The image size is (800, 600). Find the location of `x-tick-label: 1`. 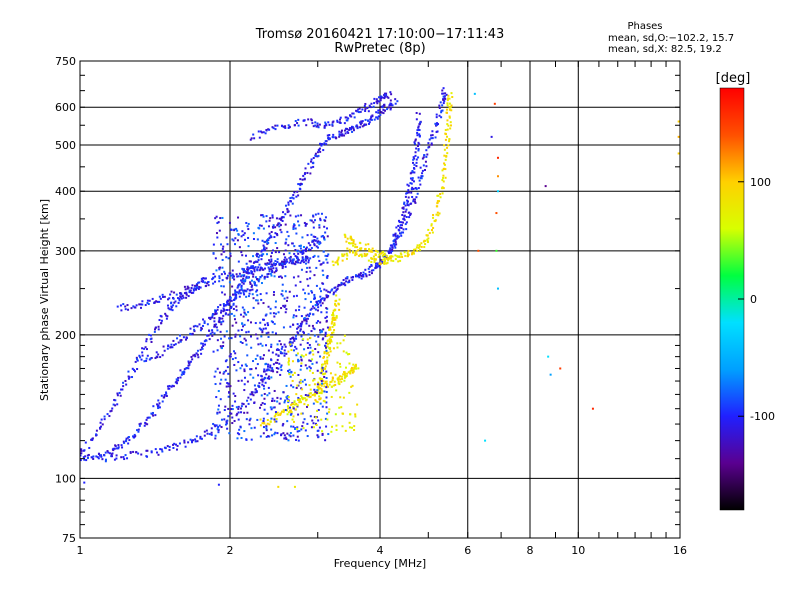

x-tick-label: 1 is located at coordinates (80, 550).